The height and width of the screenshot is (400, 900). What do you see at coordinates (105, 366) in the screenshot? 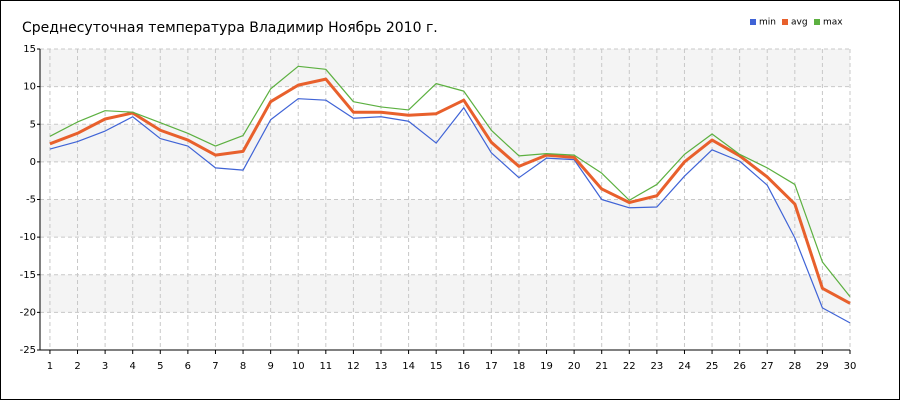
I see `x-tick-label: 3` at bounding box center [105, 366].